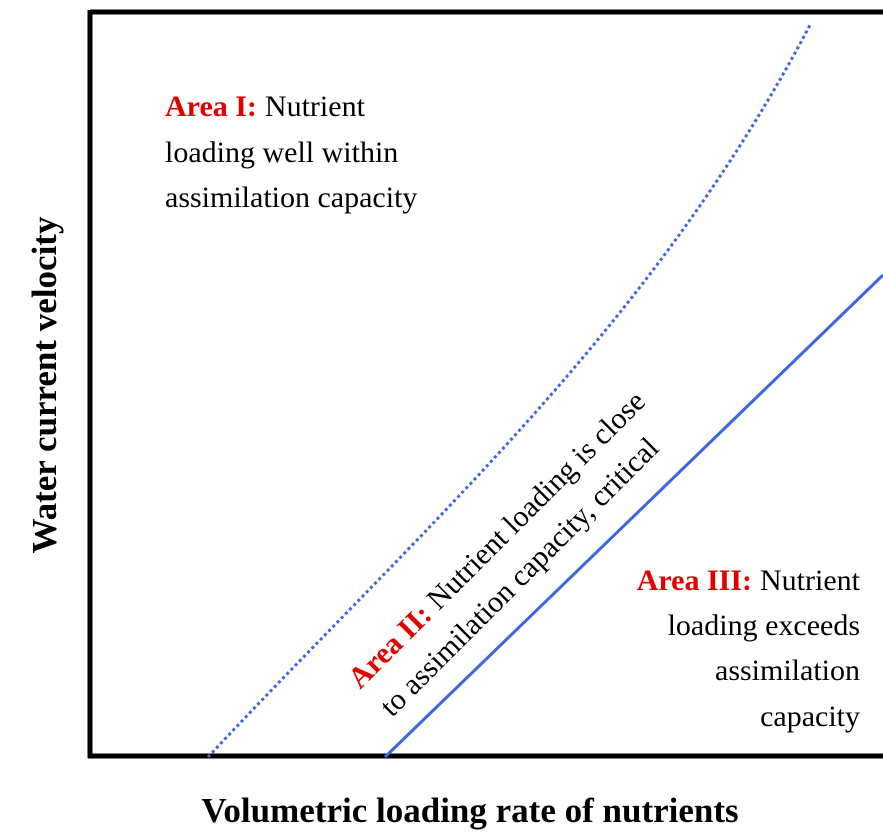 The image size is (883, 832). Describe the element at coordinates (44, 384) in the screenshot. I see `y-axis-label: Water current velocity` at that location.